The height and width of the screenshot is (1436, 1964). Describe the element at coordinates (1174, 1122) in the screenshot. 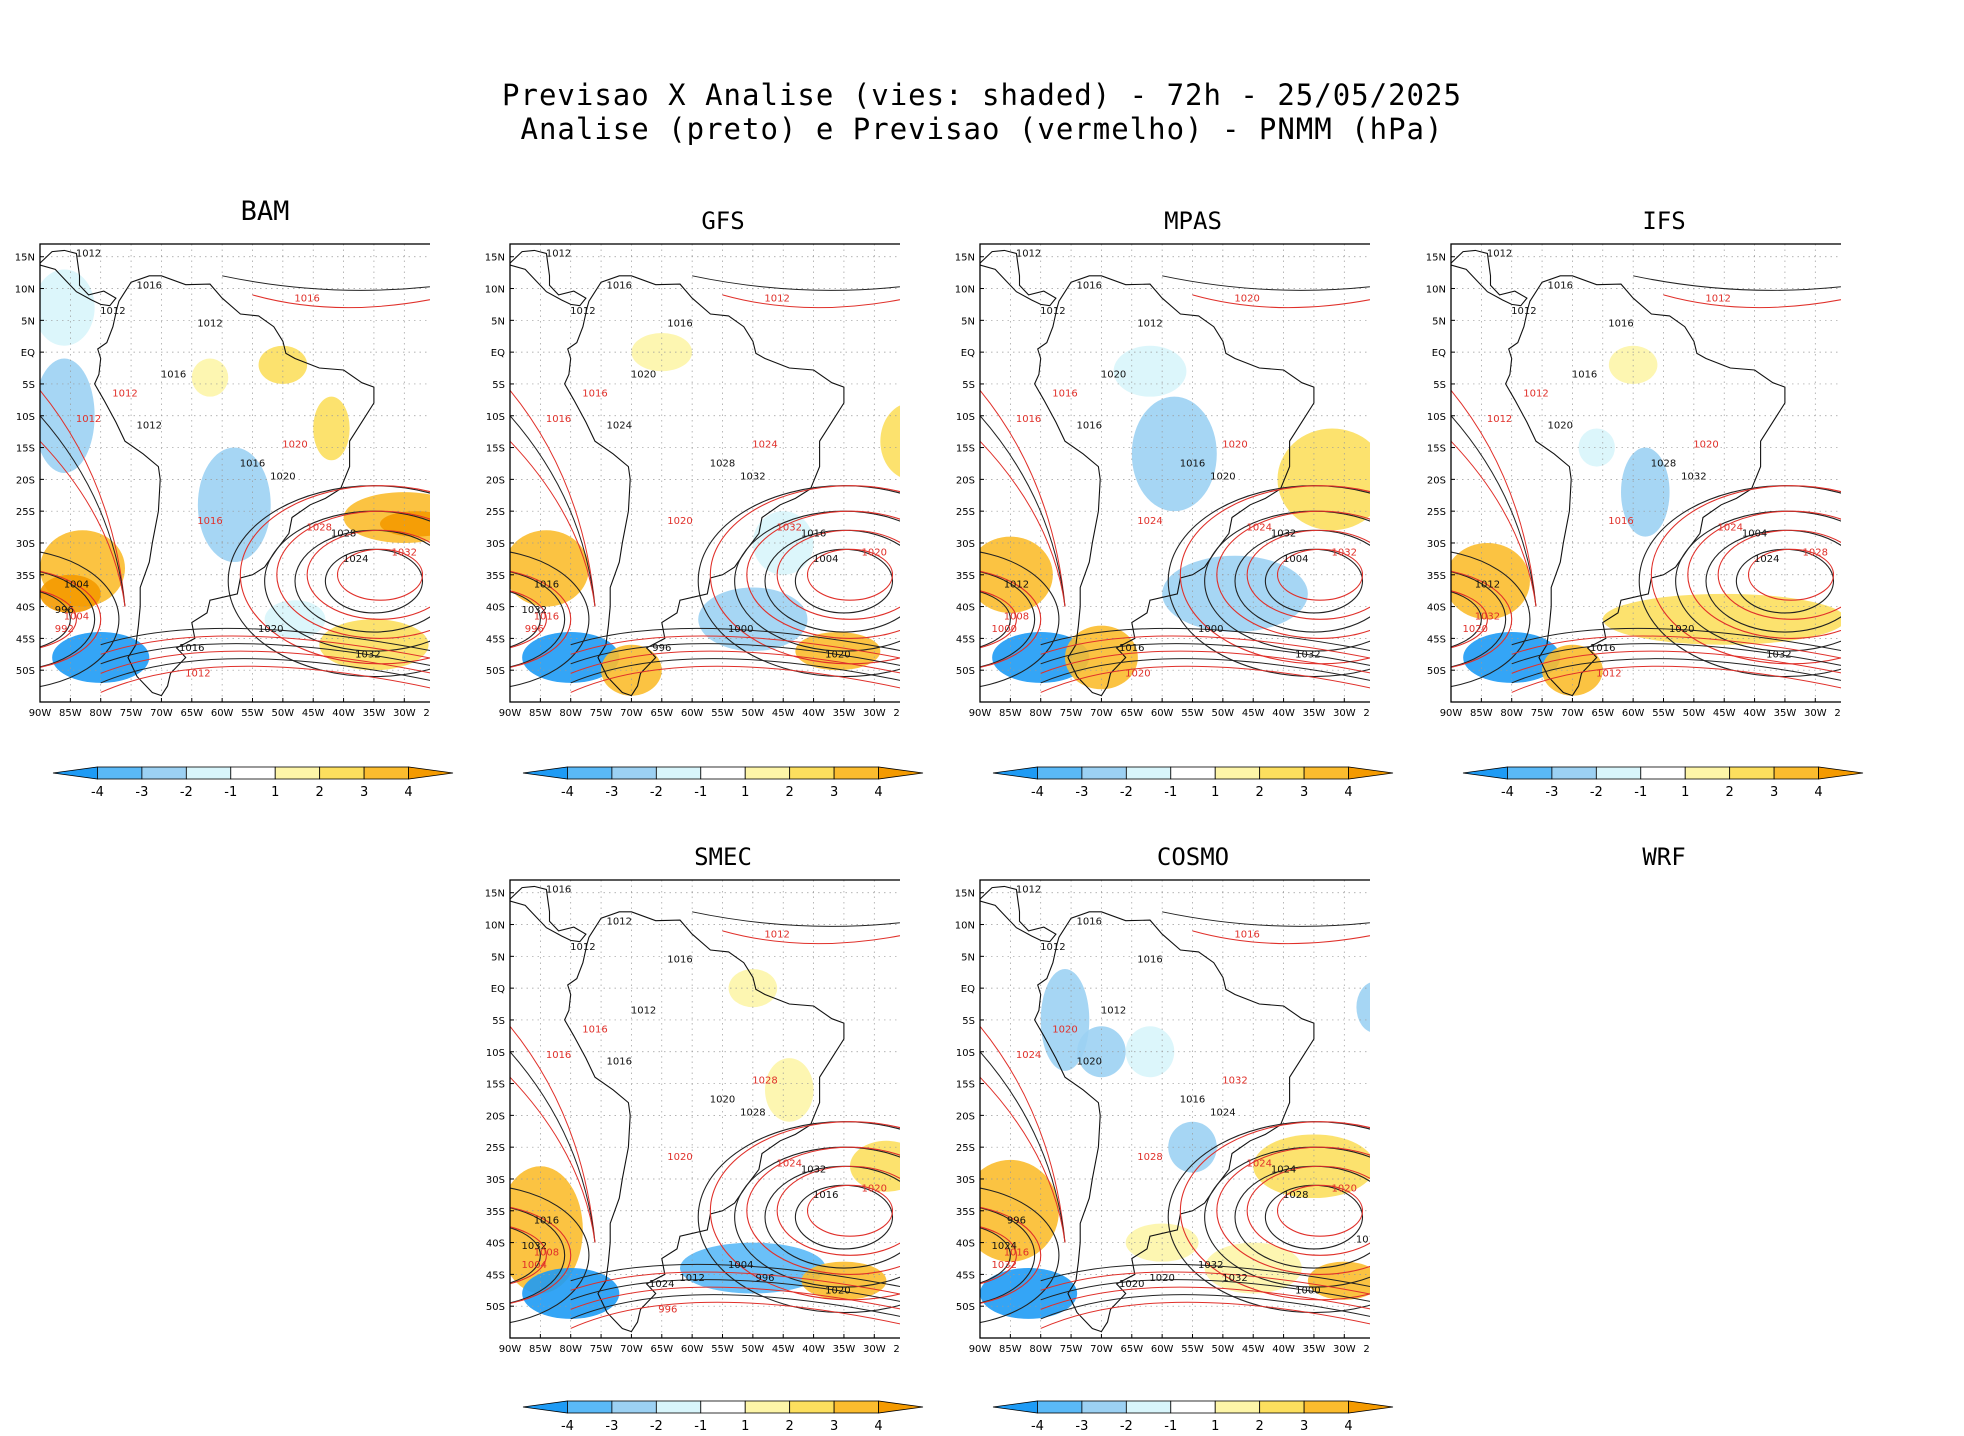

I see `south-america-coastline` at that location.